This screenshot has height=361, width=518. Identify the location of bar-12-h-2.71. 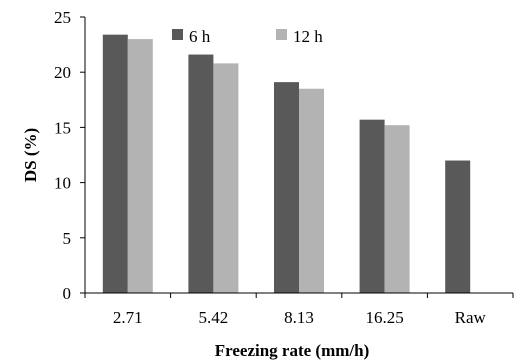
(140, 166).